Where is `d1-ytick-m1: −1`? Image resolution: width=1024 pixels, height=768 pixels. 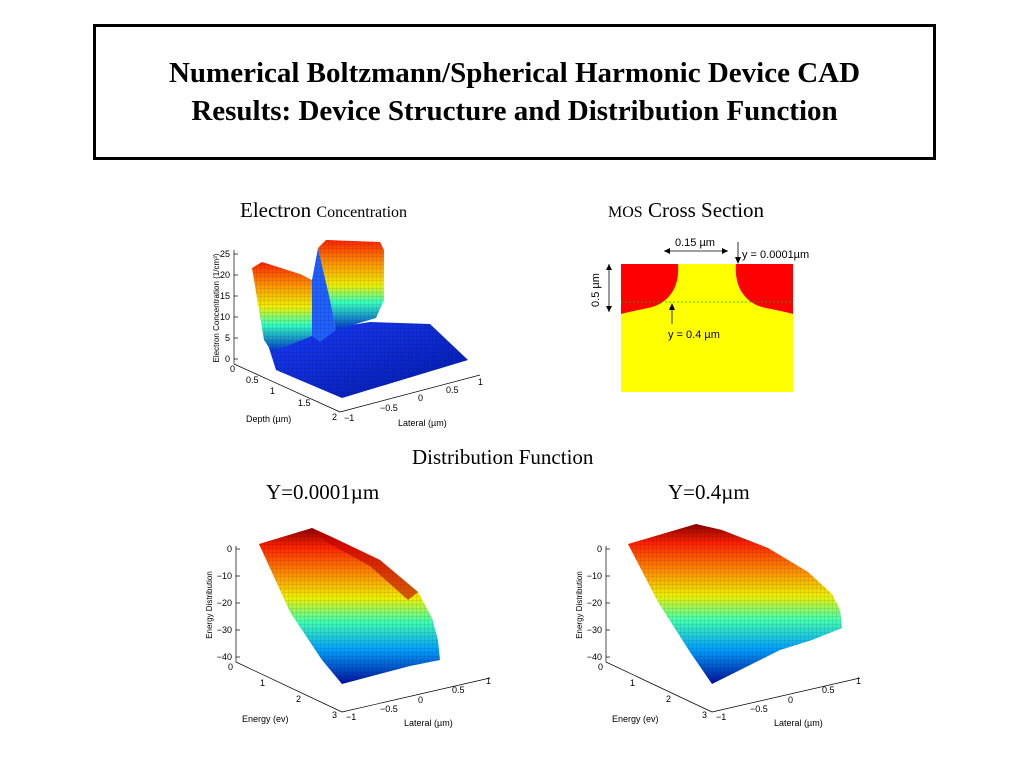
d1-ytick-m1: −1 is located at coordinates (351, 717).